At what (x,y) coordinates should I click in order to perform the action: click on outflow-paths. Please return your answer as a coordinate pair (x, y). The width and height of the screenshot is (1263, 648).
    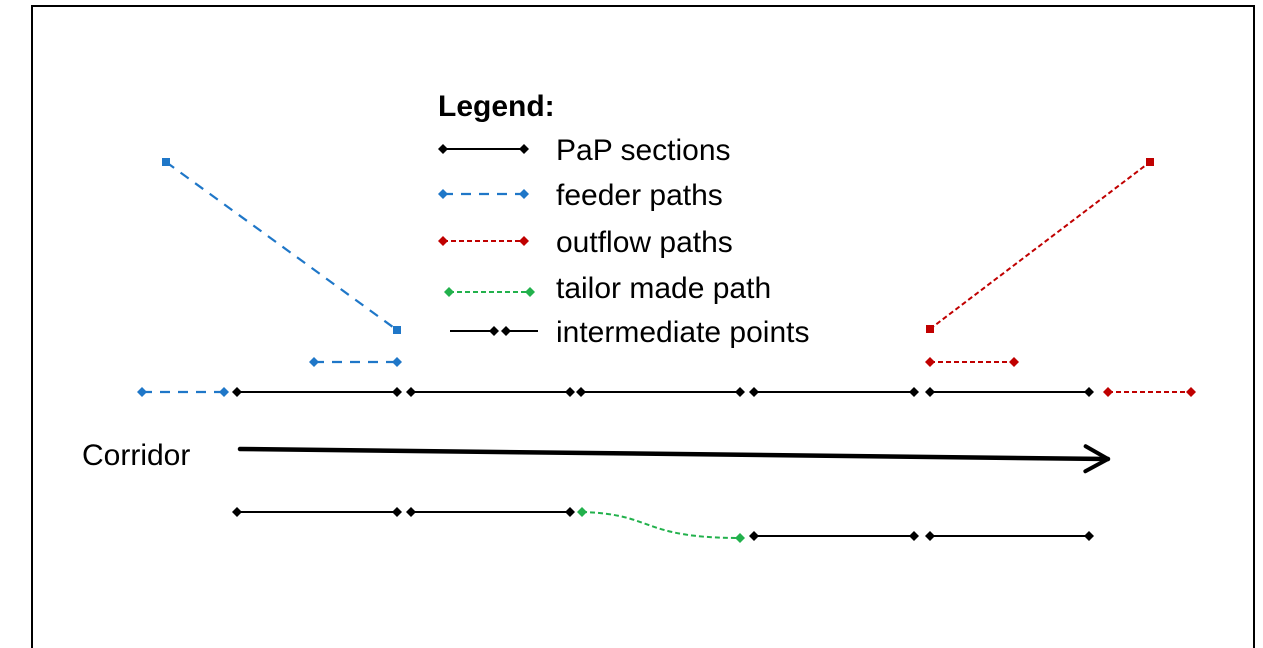
    Looking at the image, I should click on (1060, 277).